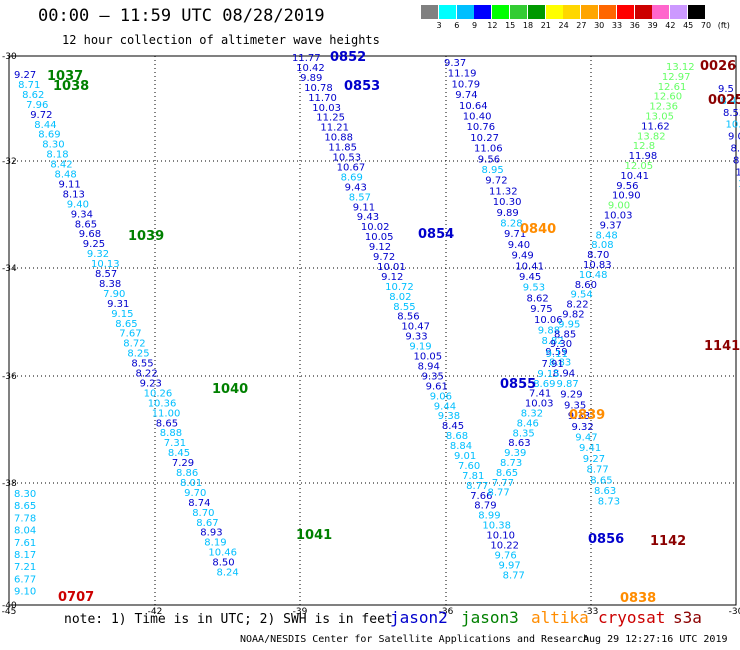 This screenshot has height=650, width=740. I want to click on wave-height-value: 9.12, so click(380, 247).